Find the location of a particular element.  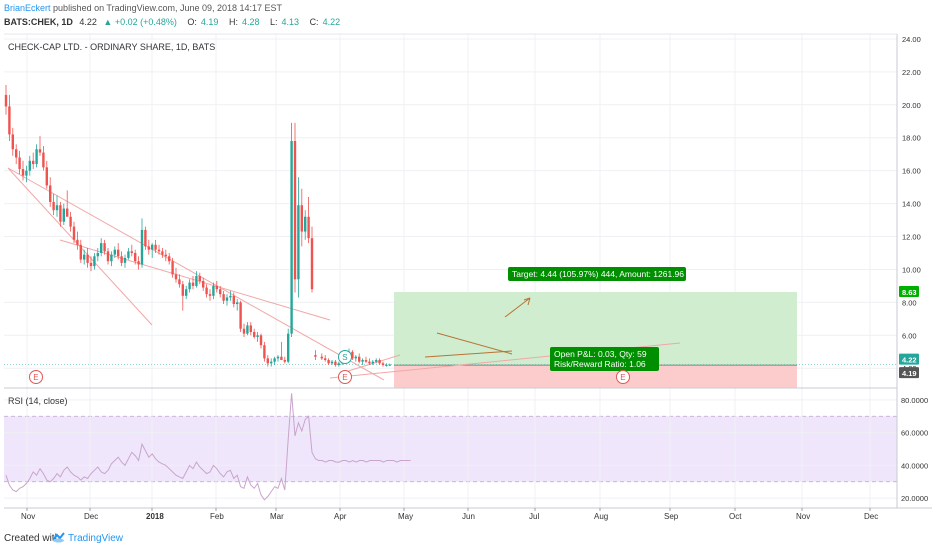

target-label-bg is located at coordinates (597, 274).